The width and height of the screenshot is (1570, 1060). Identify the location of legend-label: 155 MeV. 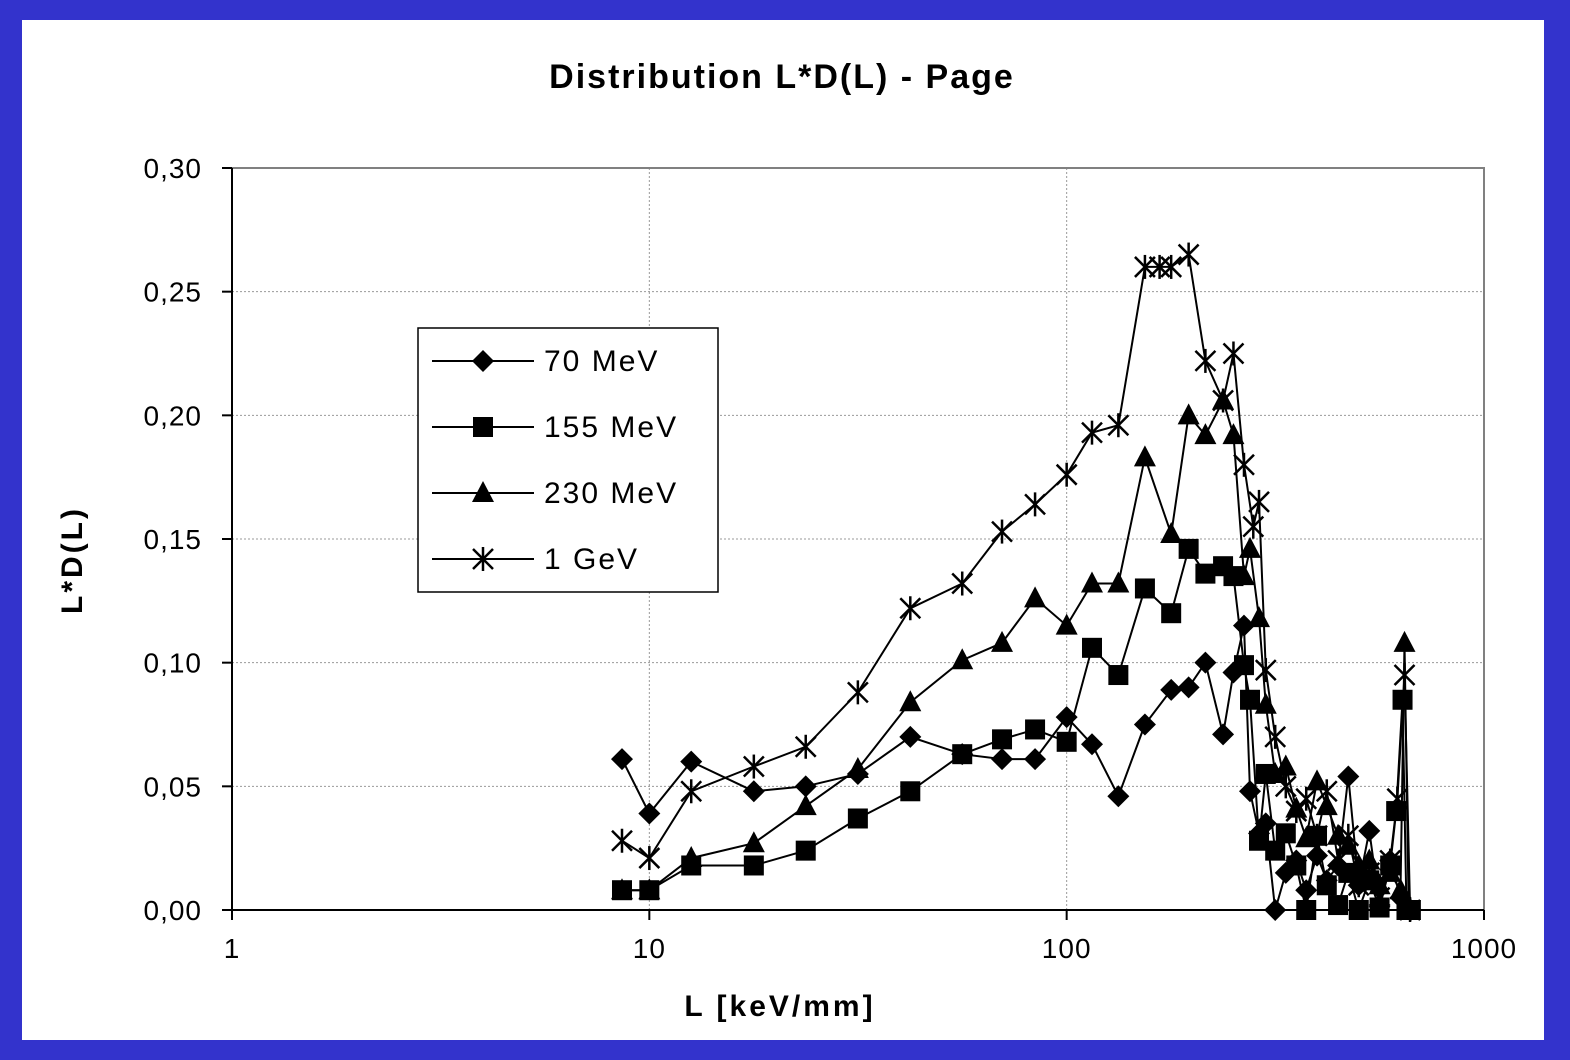
(611, 427).